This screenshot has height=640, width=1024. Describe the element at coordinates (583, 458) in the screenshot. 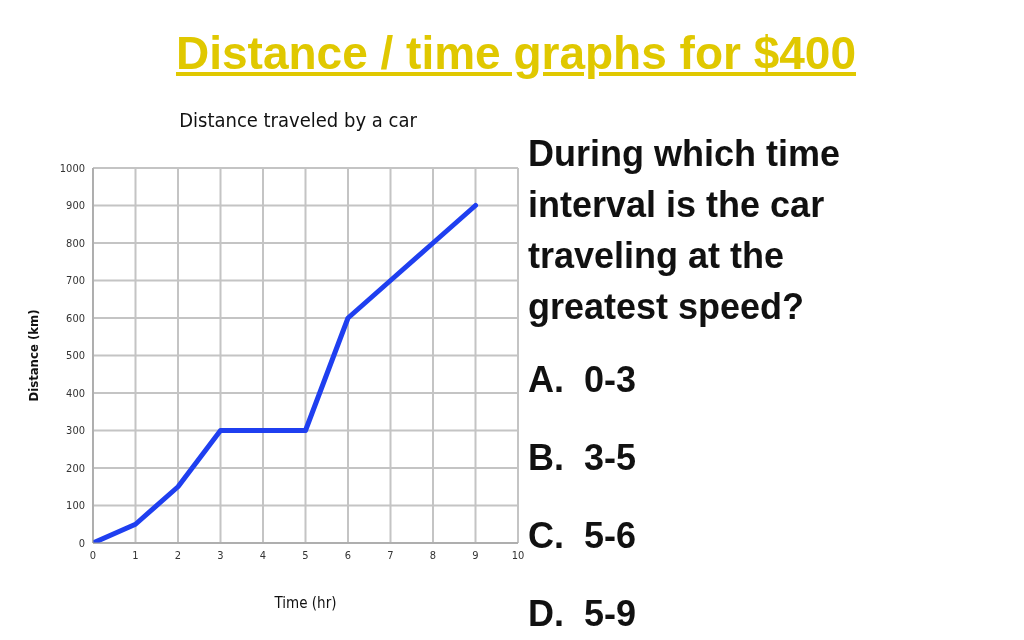

I see `text: B. 3-5` at that location.